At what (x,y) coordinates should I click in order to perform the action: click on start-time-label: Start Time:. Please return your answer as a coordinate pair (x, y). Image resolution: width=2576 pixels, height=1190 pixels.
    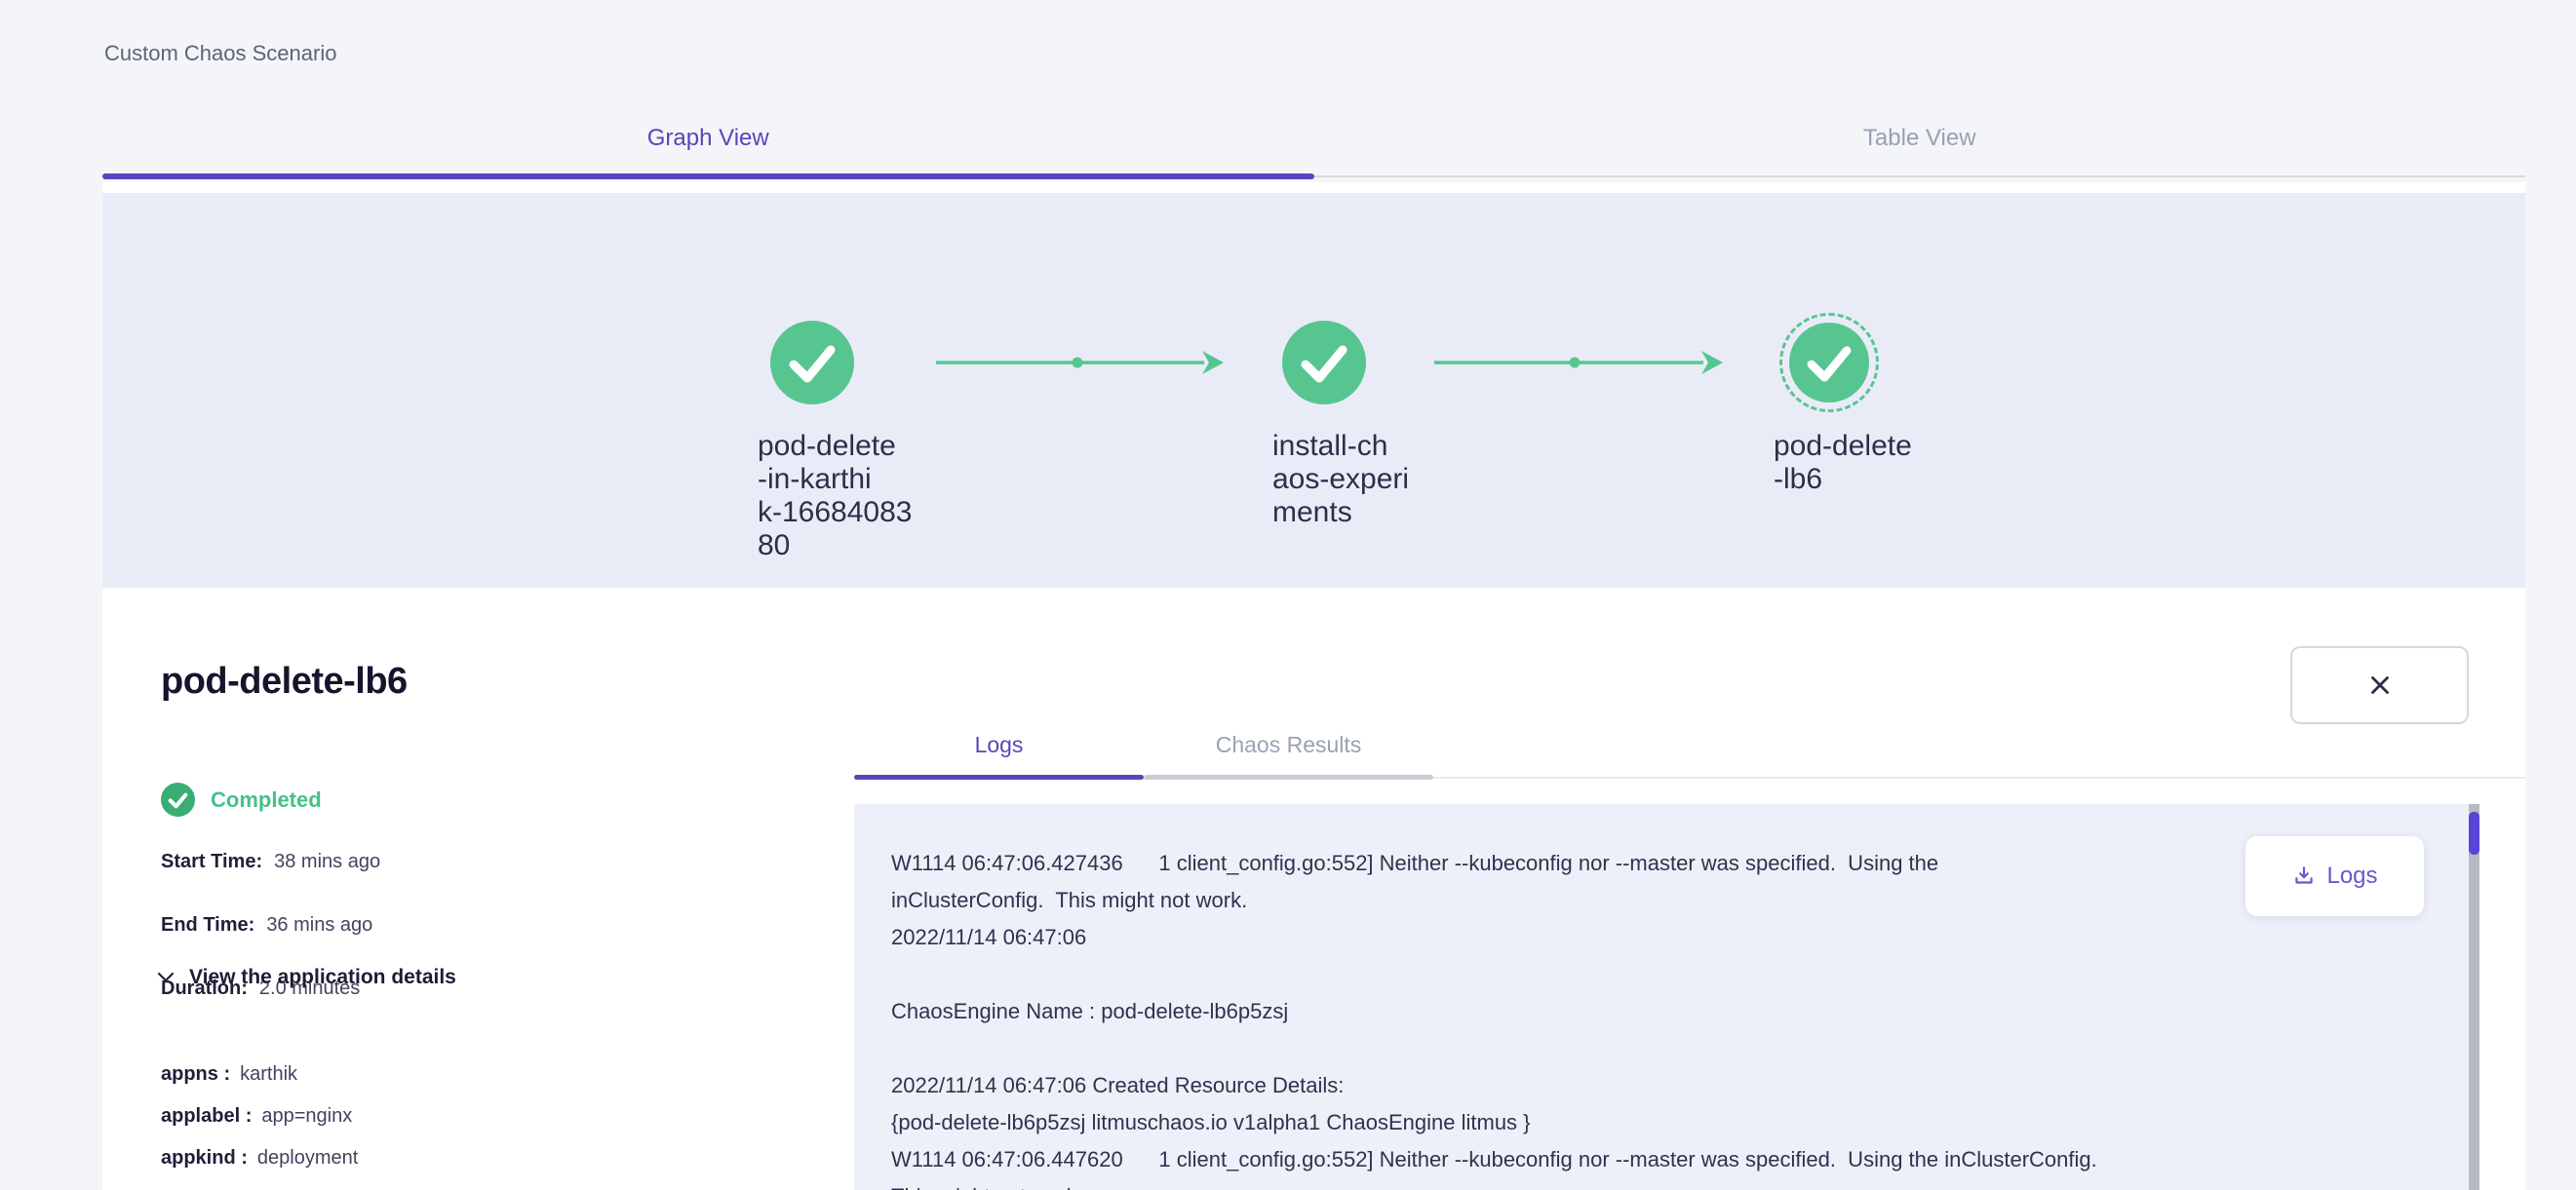
    Looking at the image, I should click on (212, 861).